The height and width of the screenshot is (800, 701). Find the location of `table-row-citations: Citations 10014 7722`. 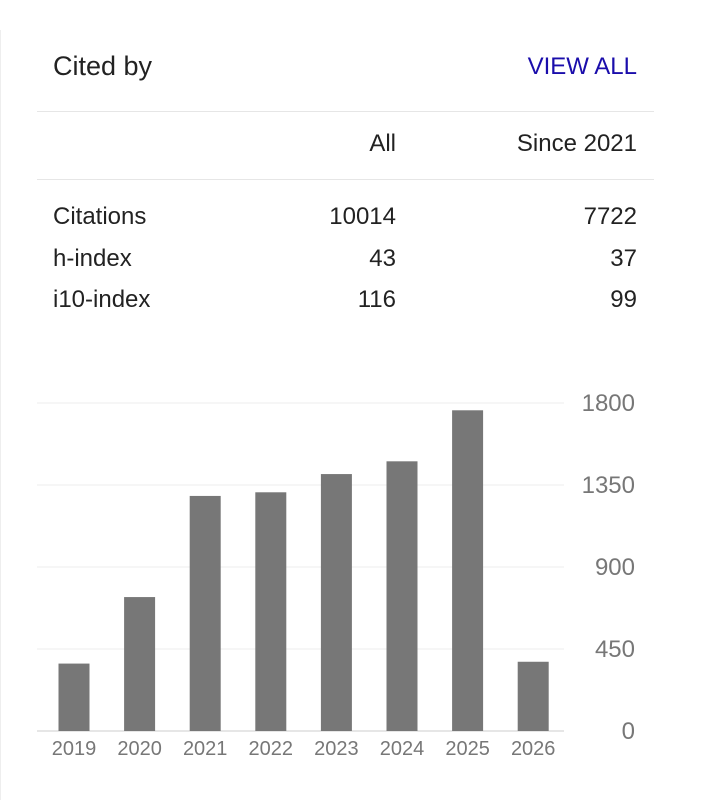

table-row-citations: Citations 10014 7722 is located at coordinates (345, 219).